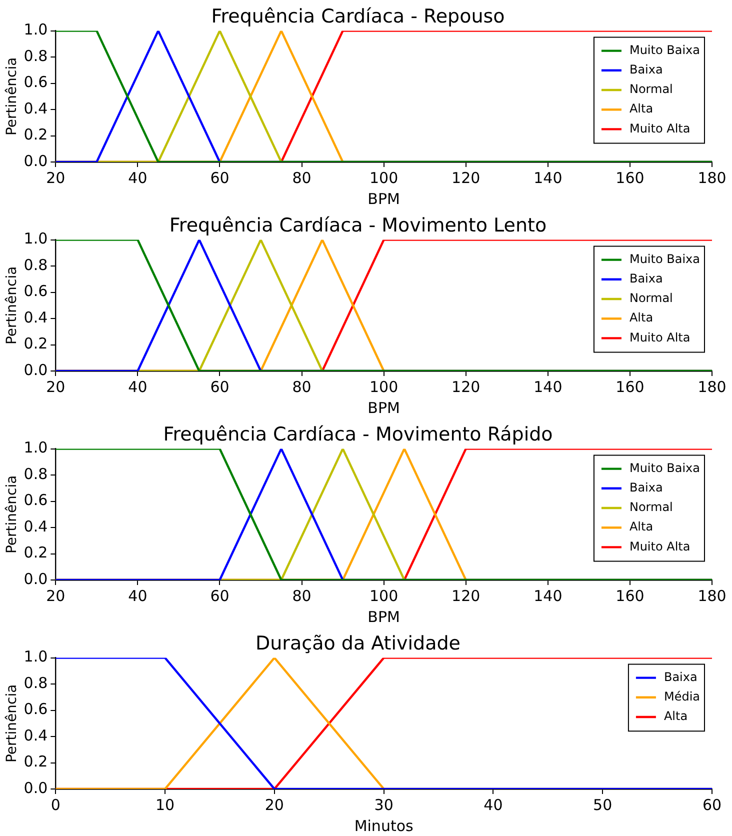 Image resolution: width=732 pixels, height=836 pixels. What do you see at coordinates (358, 225) in the screenshot?
I see `chart-title: Frequência Cardíaca - Movimento Lento` at bounding box center [358, 225].